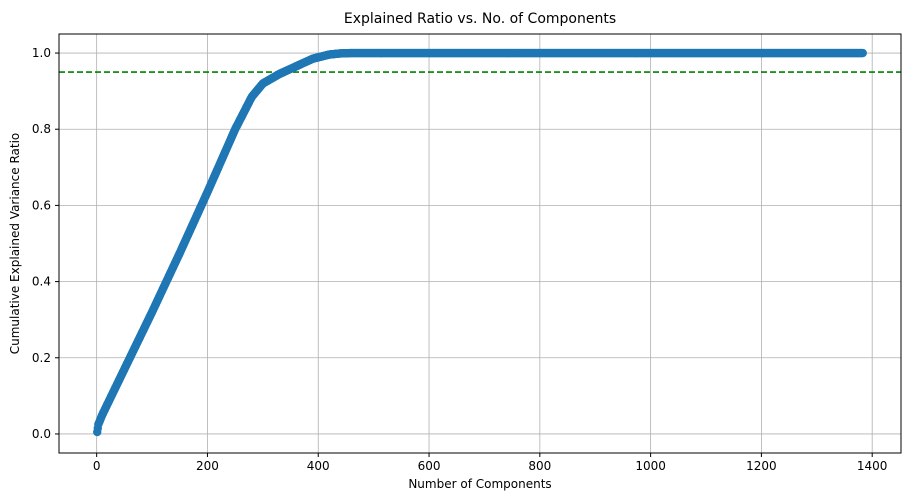 This screenshot has width=910, height=500. What do you see at coordinates (650, 466) in the screenshot?
I see `x-tick-label: 1000` at bounding box center [650, 466].